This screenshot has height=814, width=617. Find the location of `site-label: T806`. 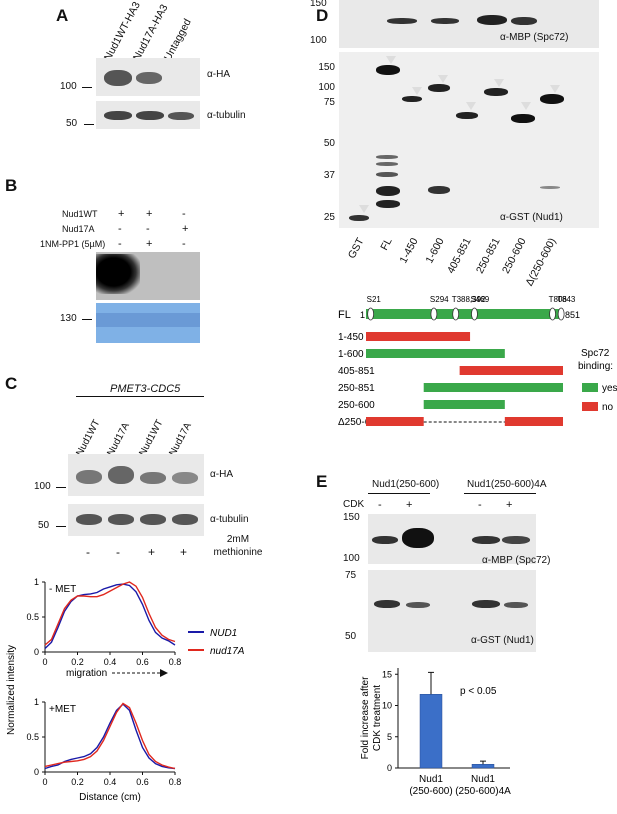

site-label: T806 is located at coordinates (558, 299).